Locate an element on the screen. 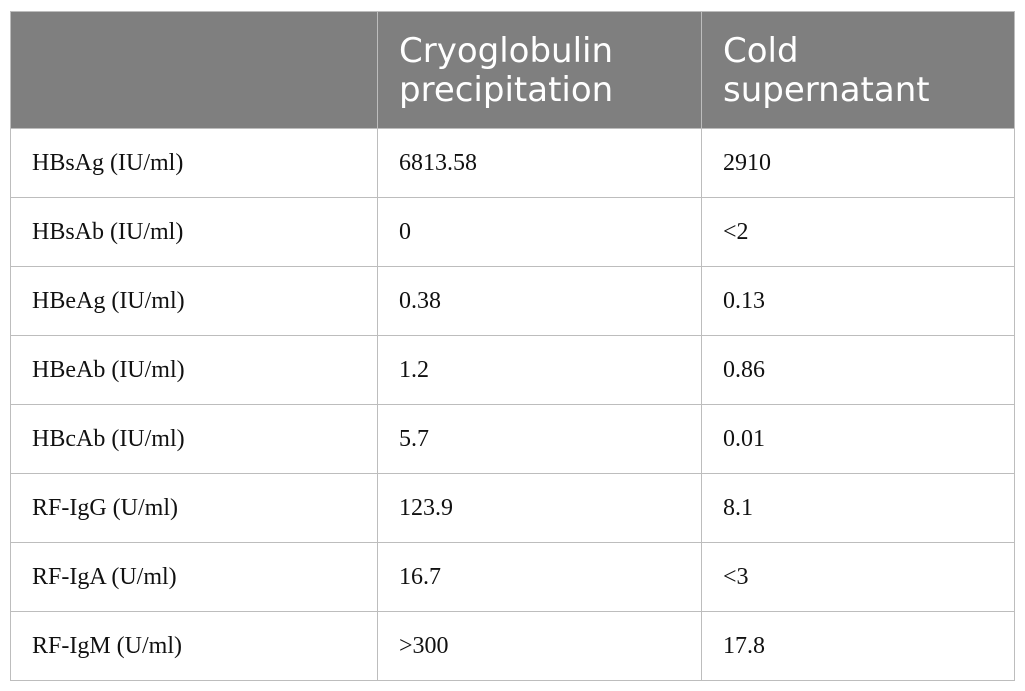 This screenshot has width=1025, height=691. precipitation-value: >300 is located at coordinates (539, 646).